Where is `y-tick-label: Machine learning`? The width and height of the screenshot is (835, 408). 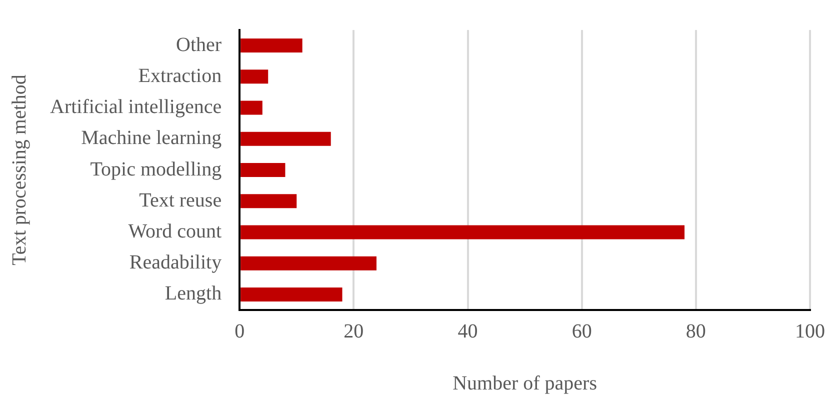
y-tick-label: Machine learning is located at coordinates (151, 138).